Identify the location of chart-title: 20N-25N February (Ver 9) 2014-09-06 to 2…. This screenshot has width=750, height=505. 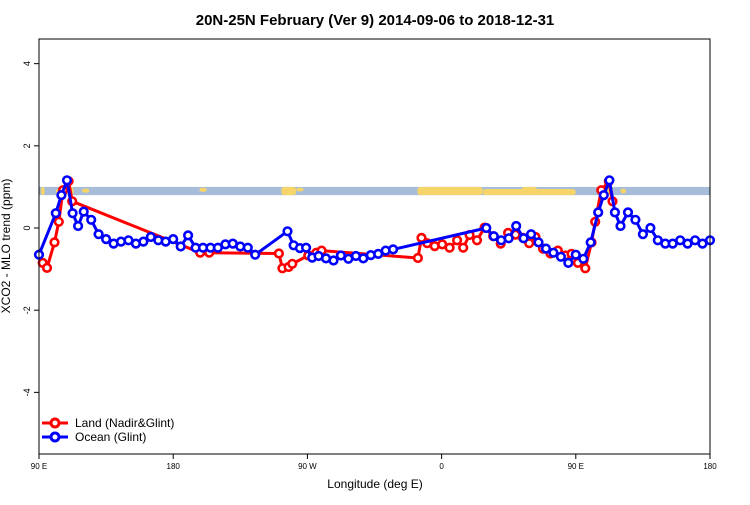
(375, 20).